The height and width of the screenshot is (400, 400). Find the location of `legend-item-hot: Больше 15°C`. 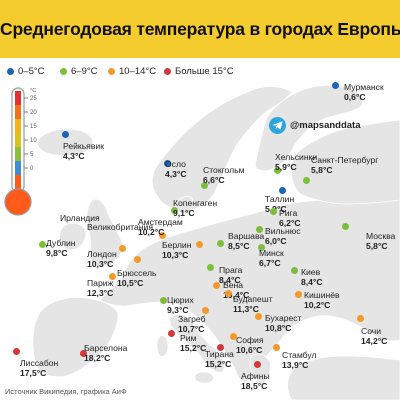

legend-item-hot: Больше 15°C is located at coordinates (199, 72).